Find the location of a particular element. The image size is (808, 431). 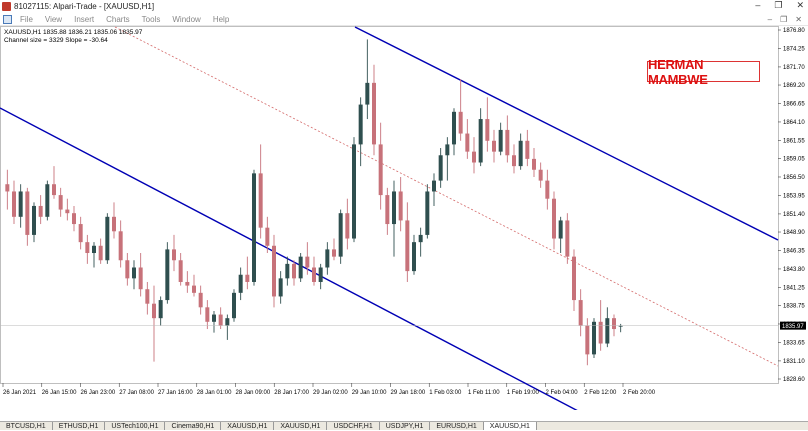

chart-restore-icon: ❐ is located at coordinates (784, 19).